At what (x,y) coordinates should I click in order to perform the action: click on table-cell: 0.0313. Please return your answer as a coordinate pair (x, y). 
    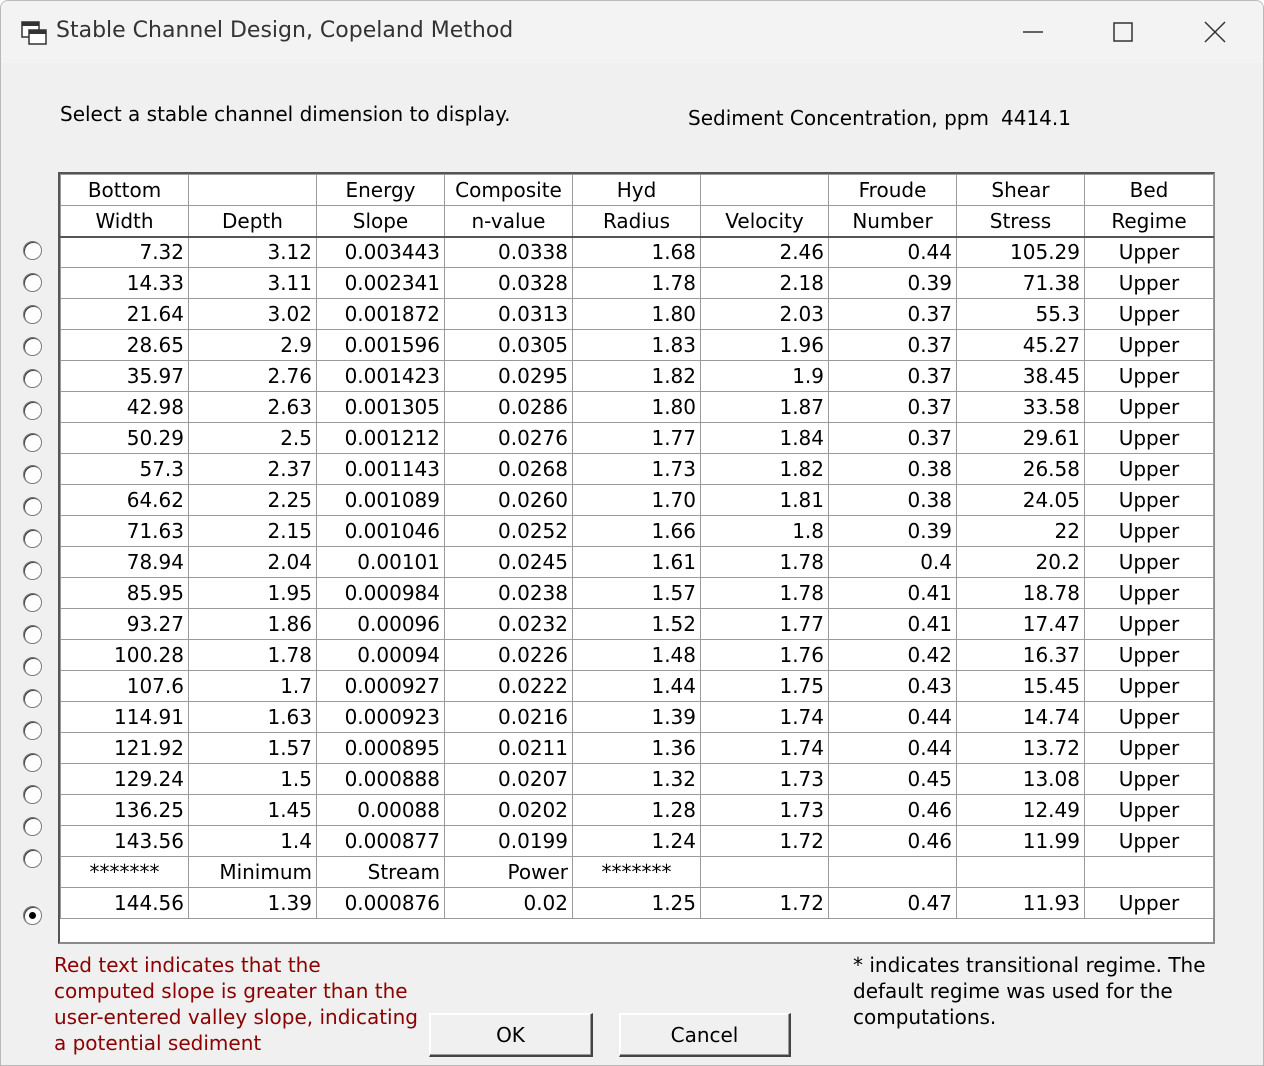
    Looking at the image, I should click on (508, 314).